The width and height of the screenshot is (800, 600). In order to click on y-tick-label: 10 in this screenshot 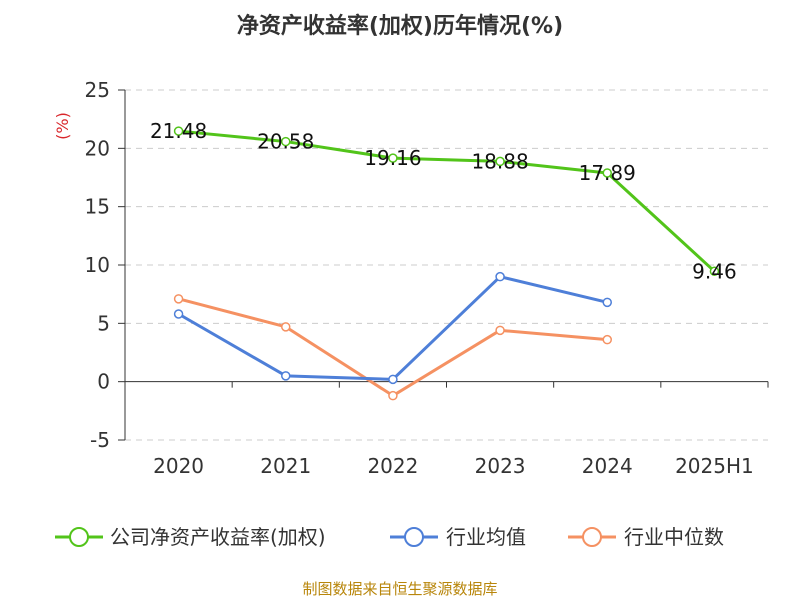, I will do `click(97, 265)`.